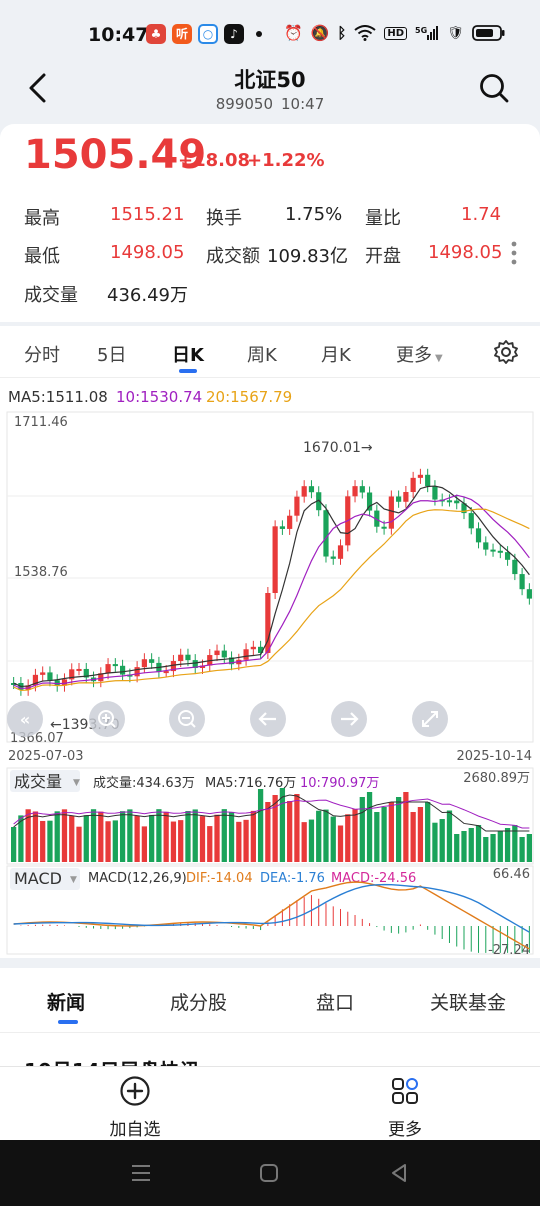  What do you see at coordinates (107, 719) in the screenshot?
I see `zoom-in-button` at bounding box center [107, 719].